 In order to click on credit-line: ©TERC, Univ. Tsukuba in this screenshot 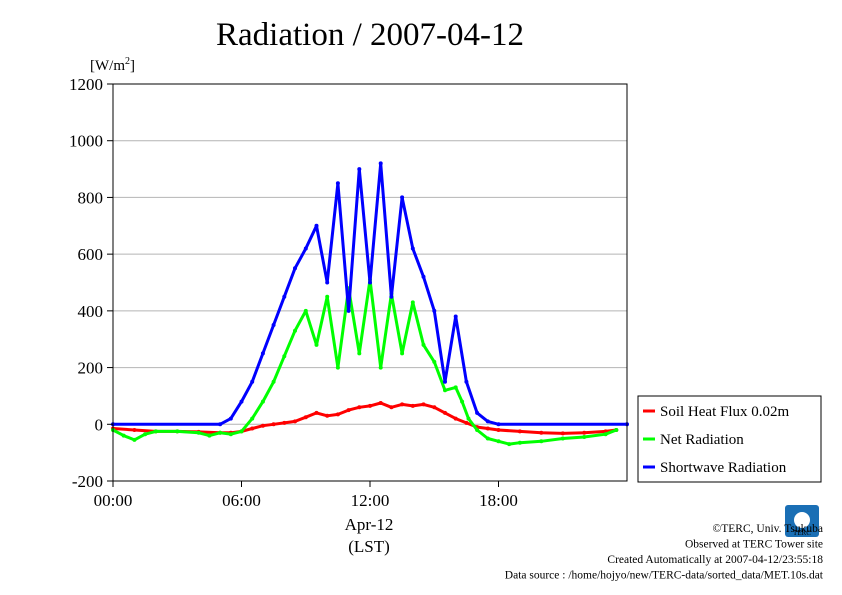, I will do `click(768, 529)`.